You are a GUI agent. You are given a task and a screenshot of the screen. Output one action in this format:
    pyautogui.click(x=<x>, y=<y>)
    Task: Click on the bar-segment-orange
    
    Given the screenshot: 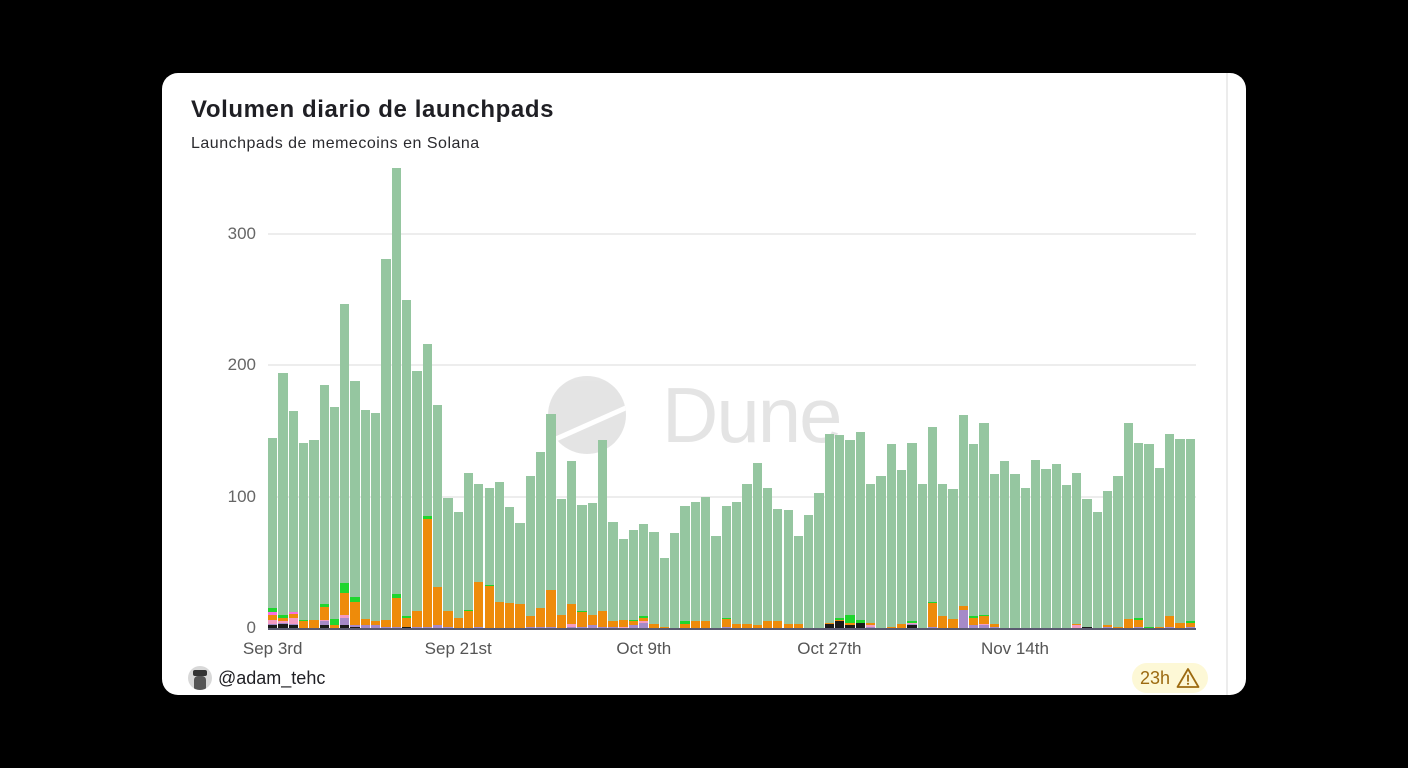 What is the action you would take?
    pyautogui.click(x=345, y=603)
    